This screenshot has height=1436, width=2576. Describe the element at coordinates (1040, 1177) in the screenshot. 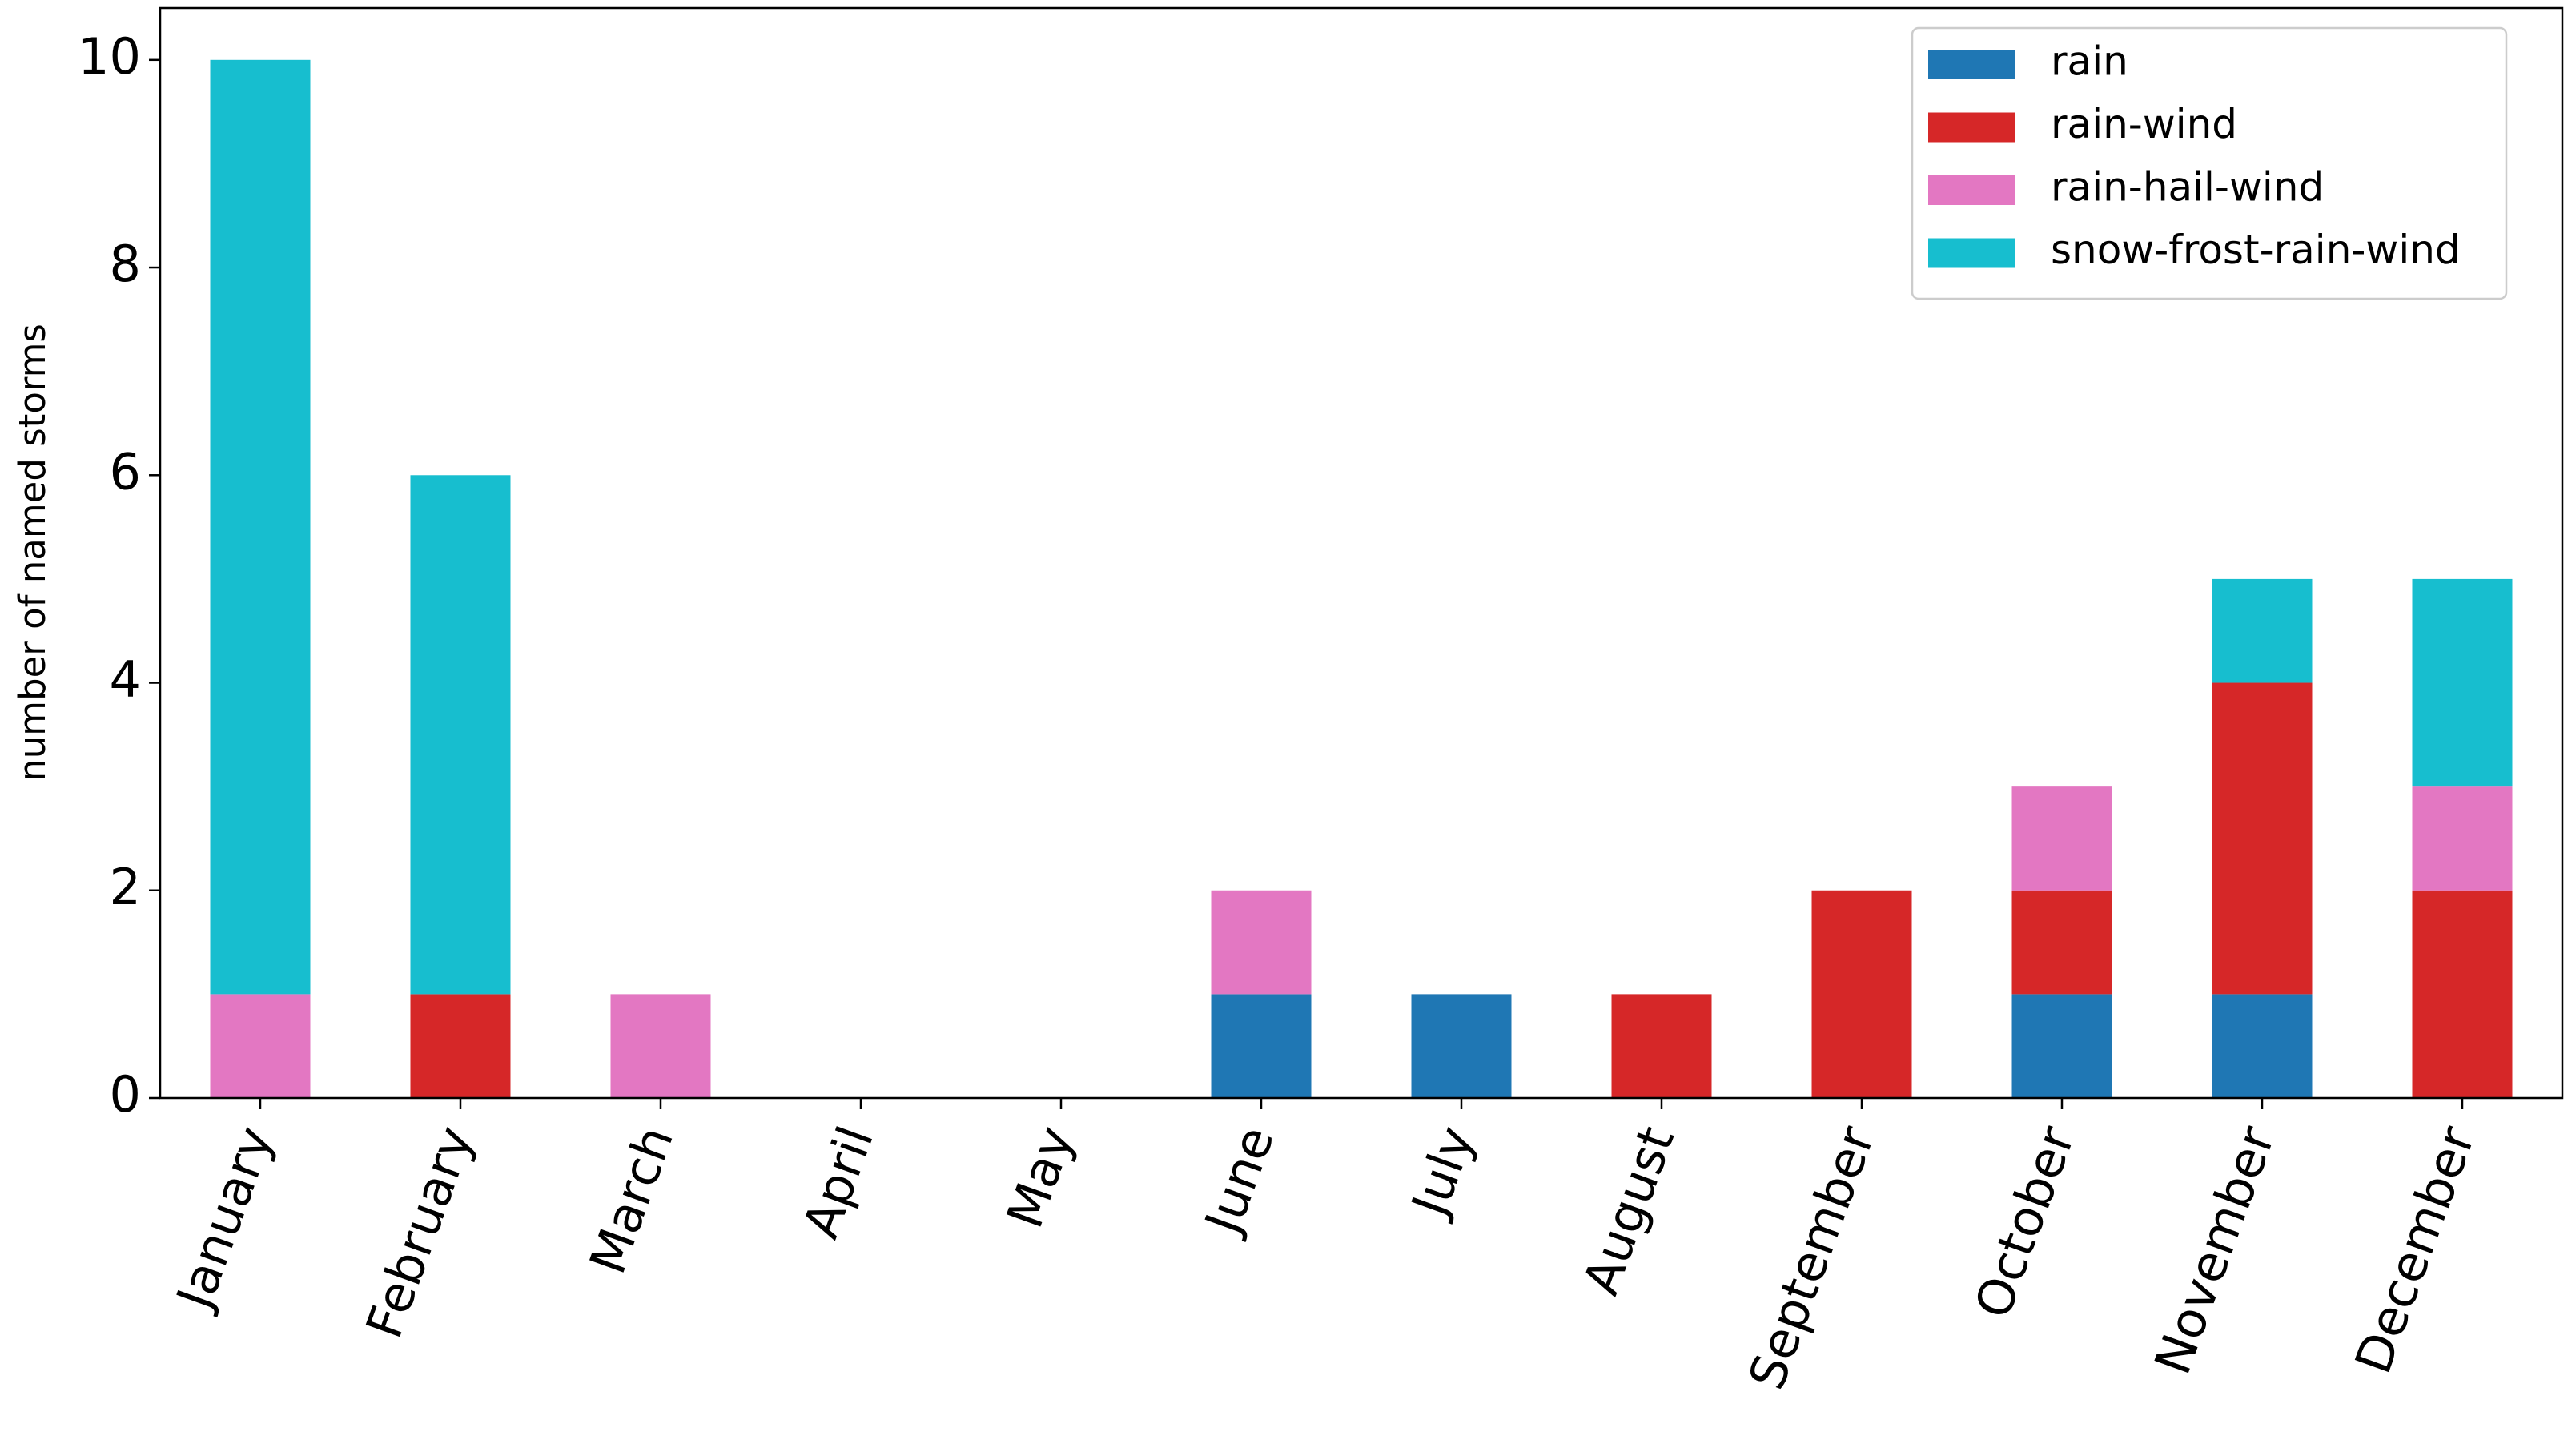

I see `x-tick-label: May` at that location.